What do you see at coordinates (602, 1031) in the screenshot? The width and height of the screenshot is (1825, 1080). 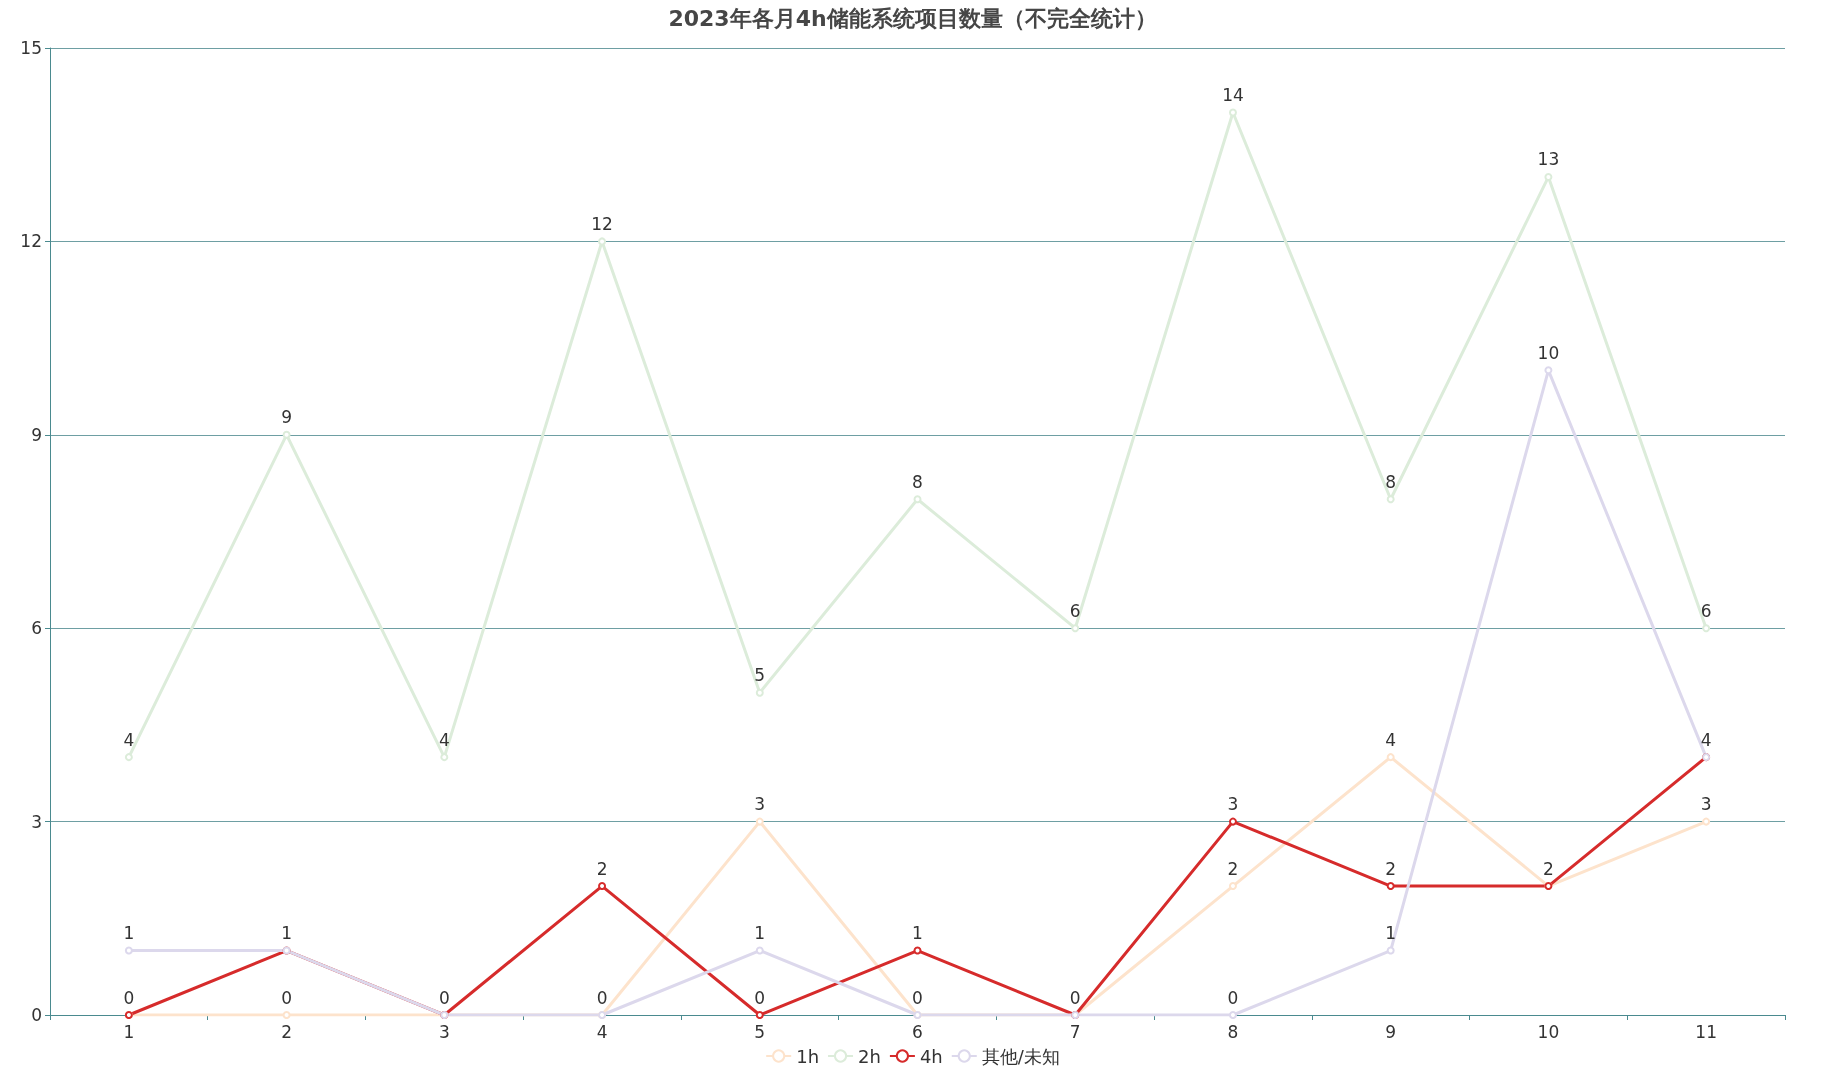 I see `x-tick-label: 4` at bounding box center [602, 1031].